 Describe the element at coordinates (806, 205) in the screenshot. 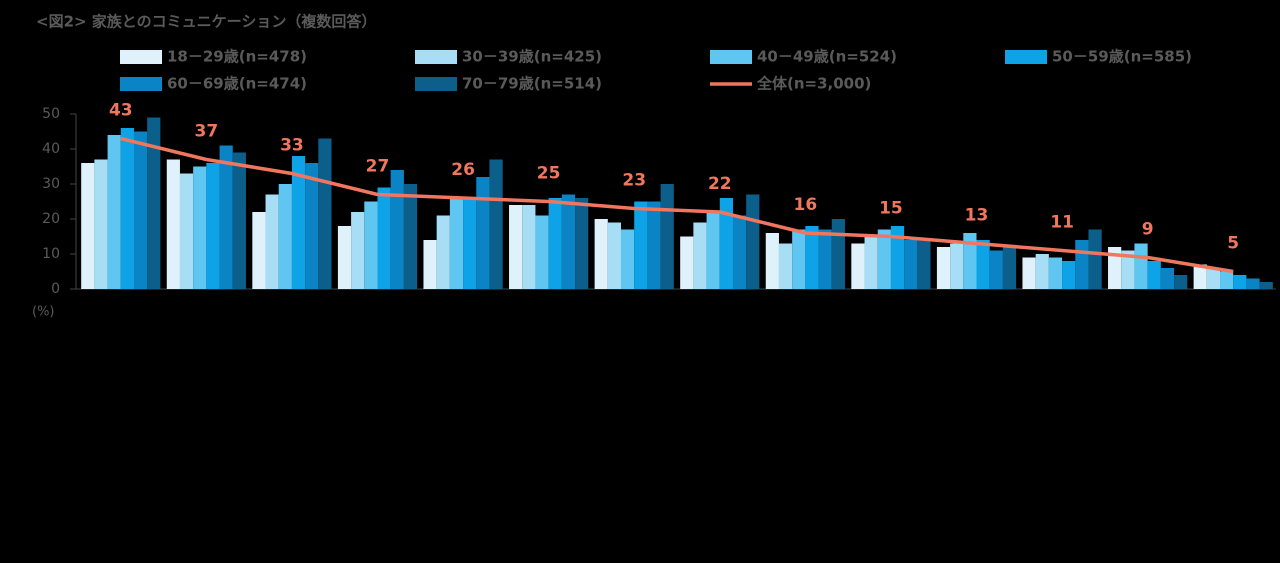

I see `data-label: 16` at that location.